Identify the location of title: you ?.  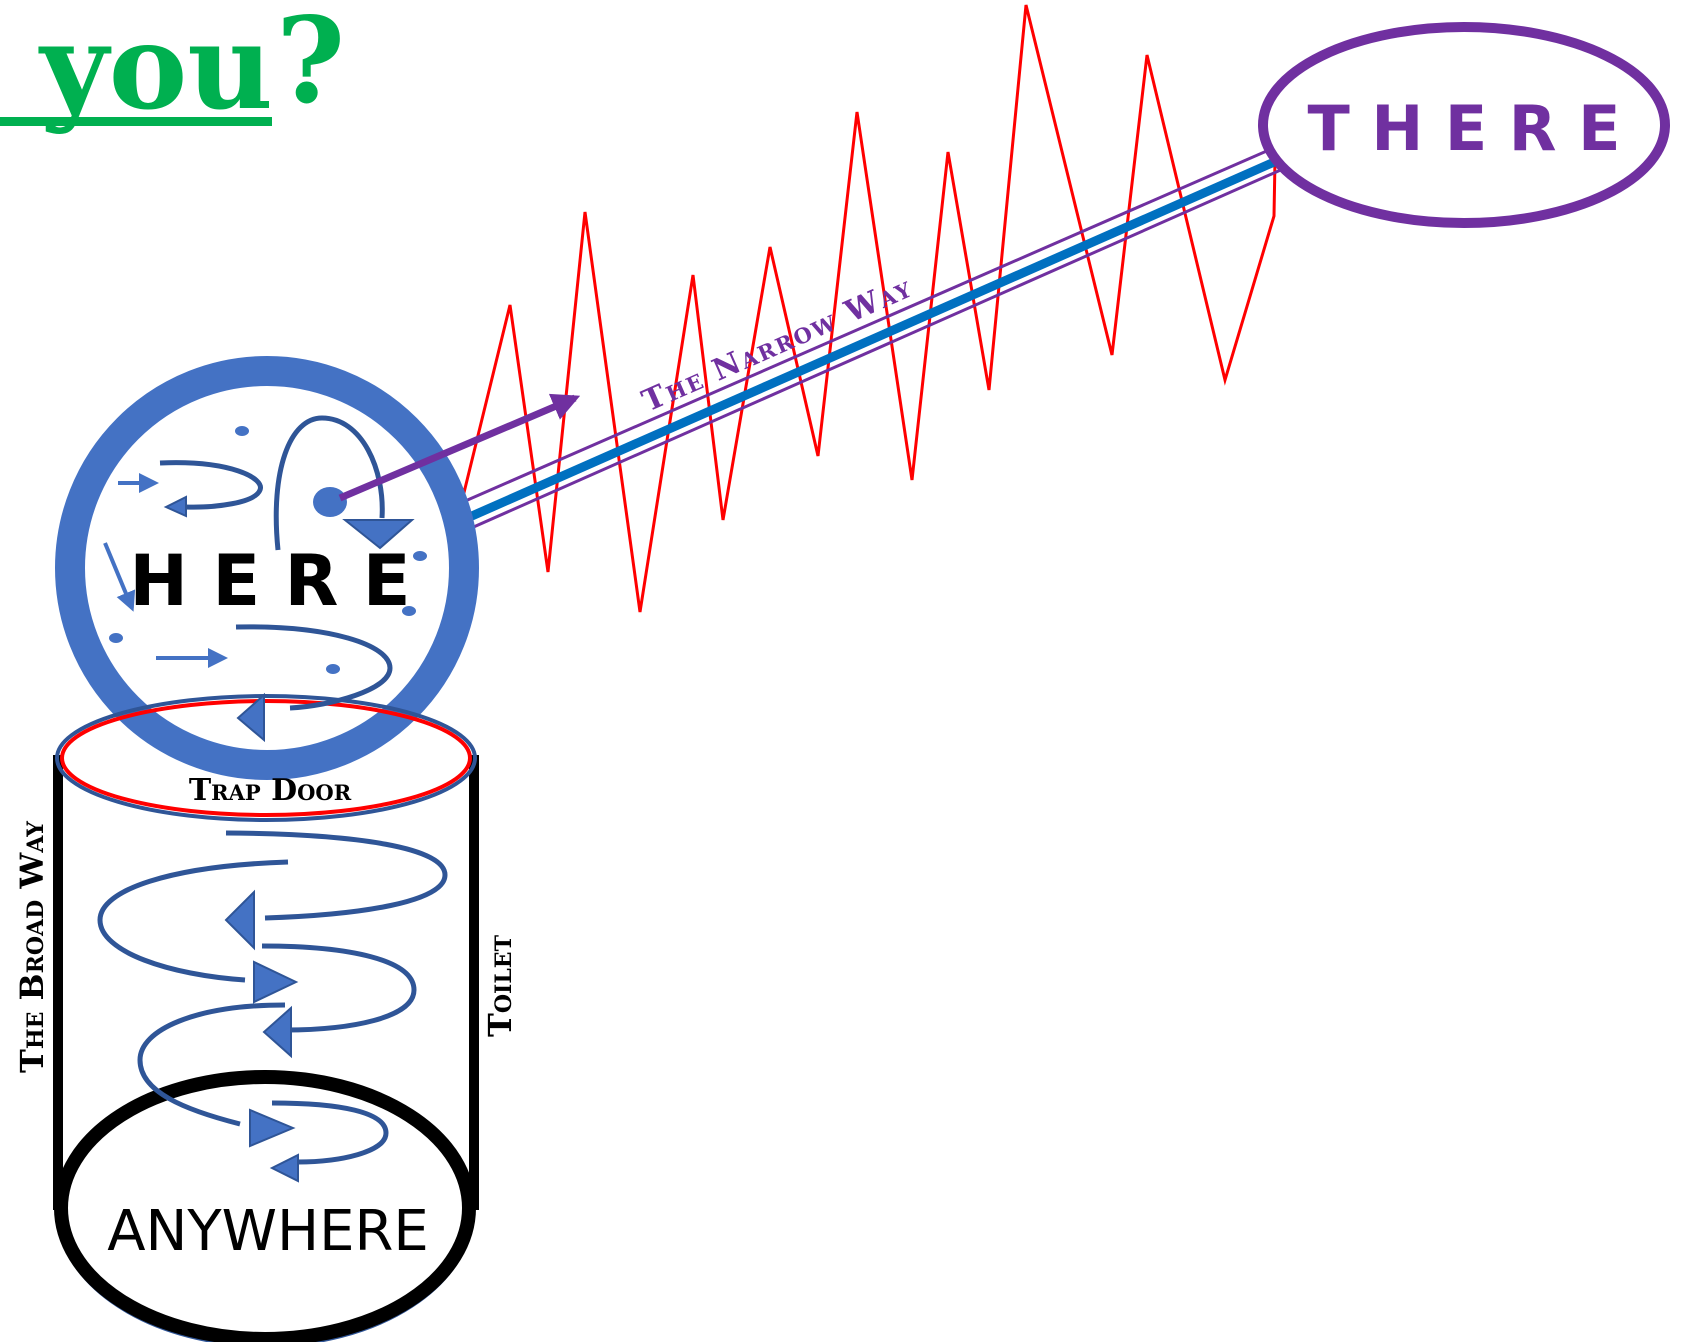
(172, 68).